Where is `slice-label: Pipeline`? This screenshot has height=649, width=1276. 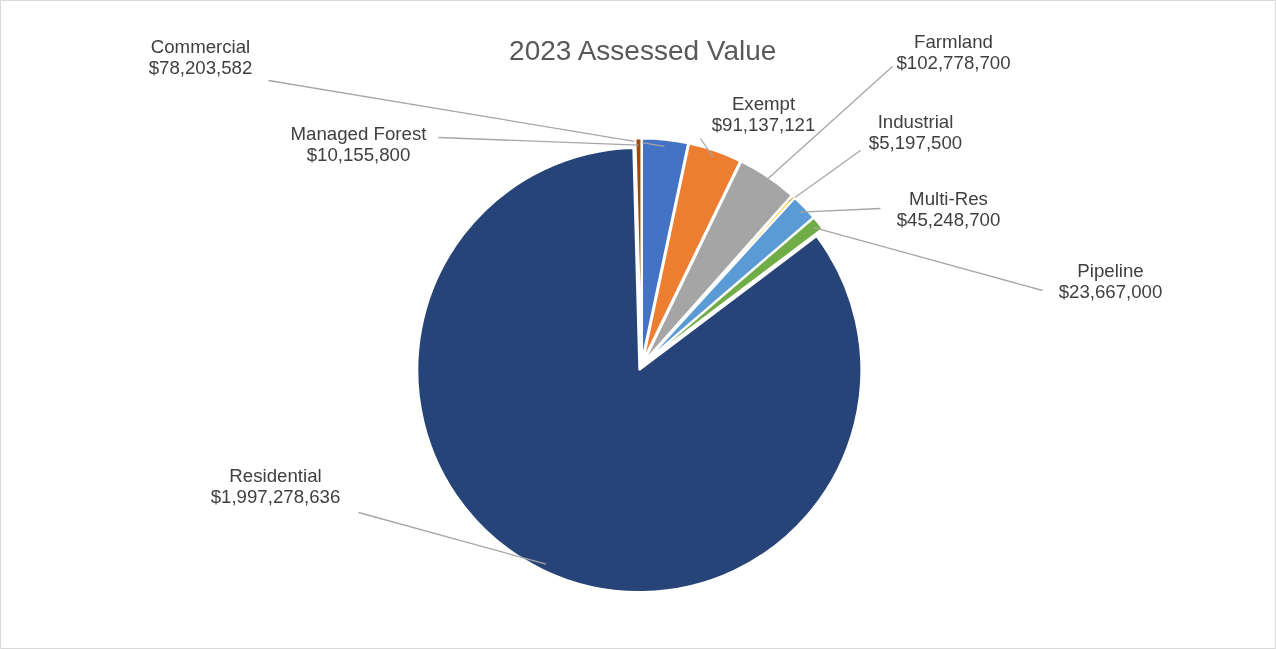 slice-label: Pipeline is located at coordinates (1110, 270).